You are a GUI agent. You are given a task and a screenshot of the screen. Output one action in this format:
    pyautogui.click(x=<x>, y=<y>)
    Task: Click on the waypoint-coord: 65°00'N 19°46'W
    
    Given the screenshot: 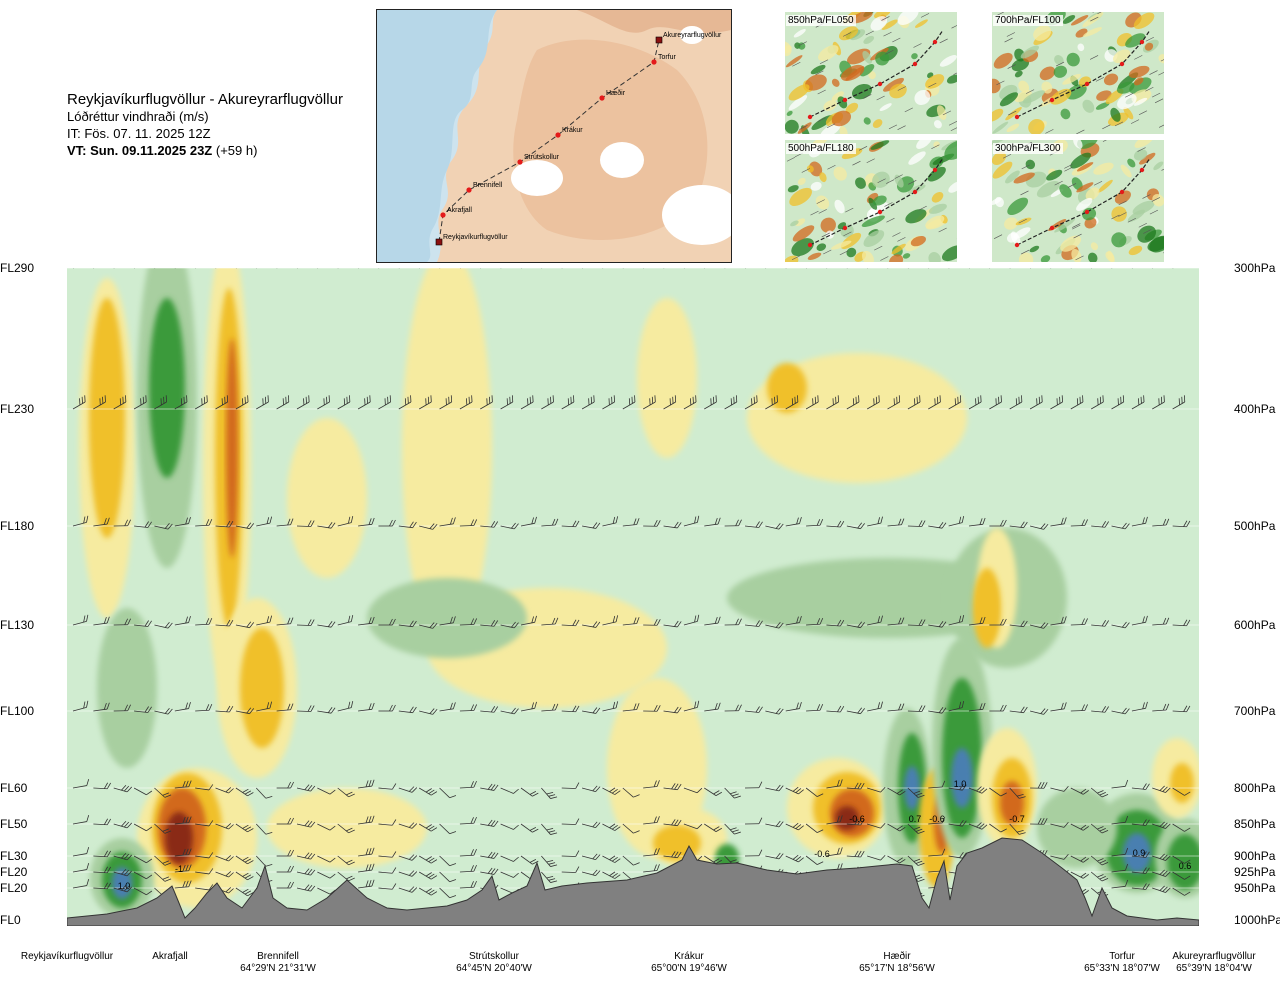 What is the action you would take?
    pyautogui.click(x=689, y=968)
    